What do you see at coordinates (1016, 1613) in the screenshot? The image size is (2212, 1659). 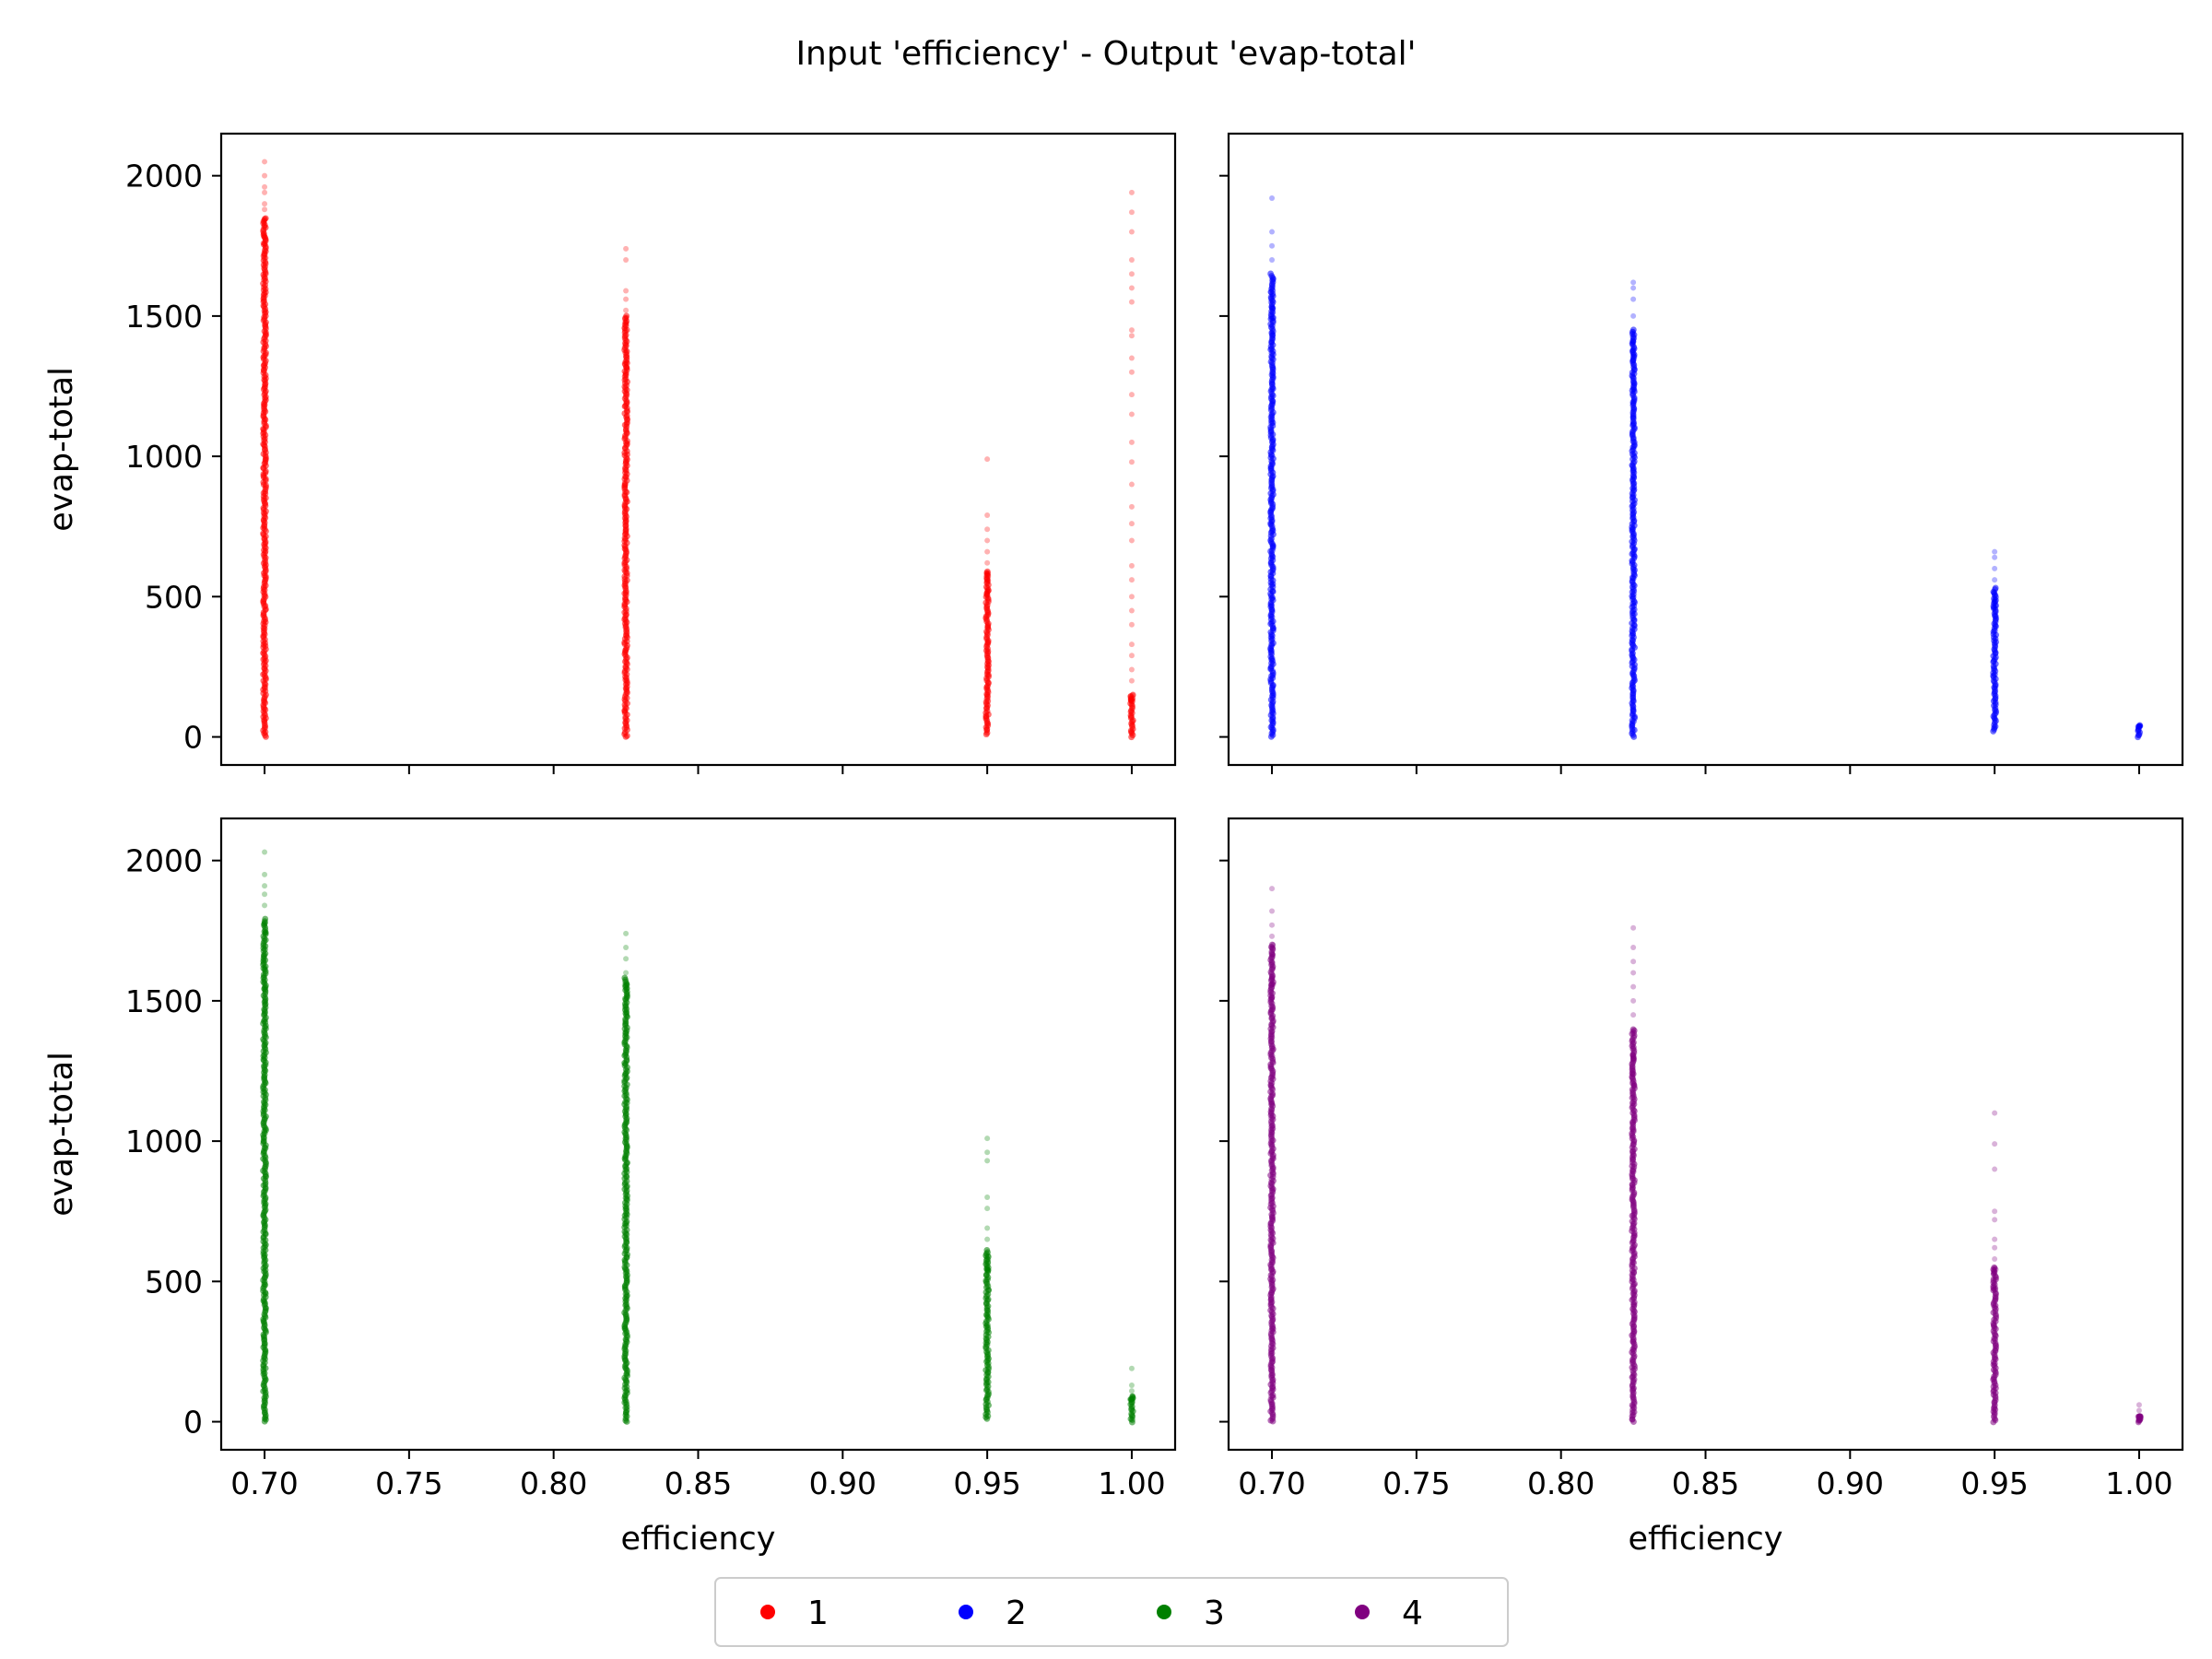 I see `legend-label: 2` at bounding box center [1016, 1613].